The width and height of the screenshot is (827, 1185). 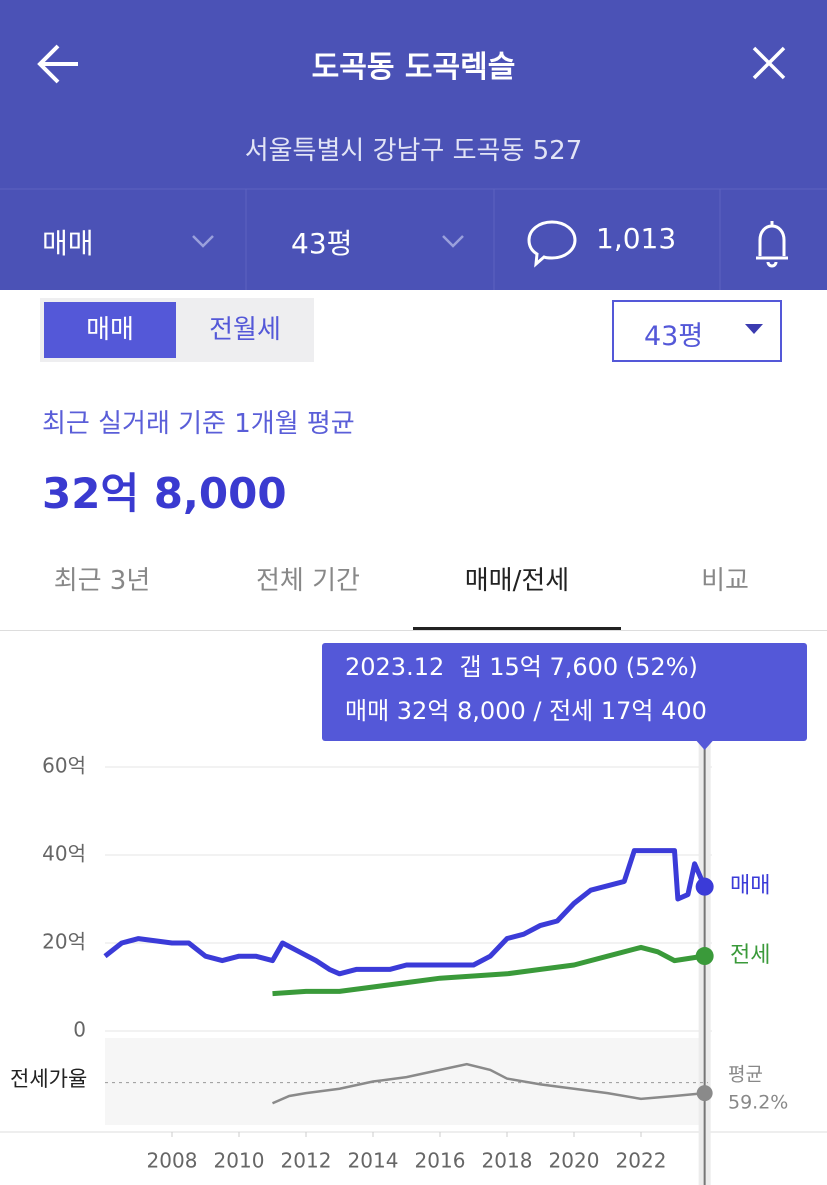 What do you see at coordinates (239, 1161) in the screenshot?
I see `x-tick-label: 2010` at bounding box center [239, 1161].